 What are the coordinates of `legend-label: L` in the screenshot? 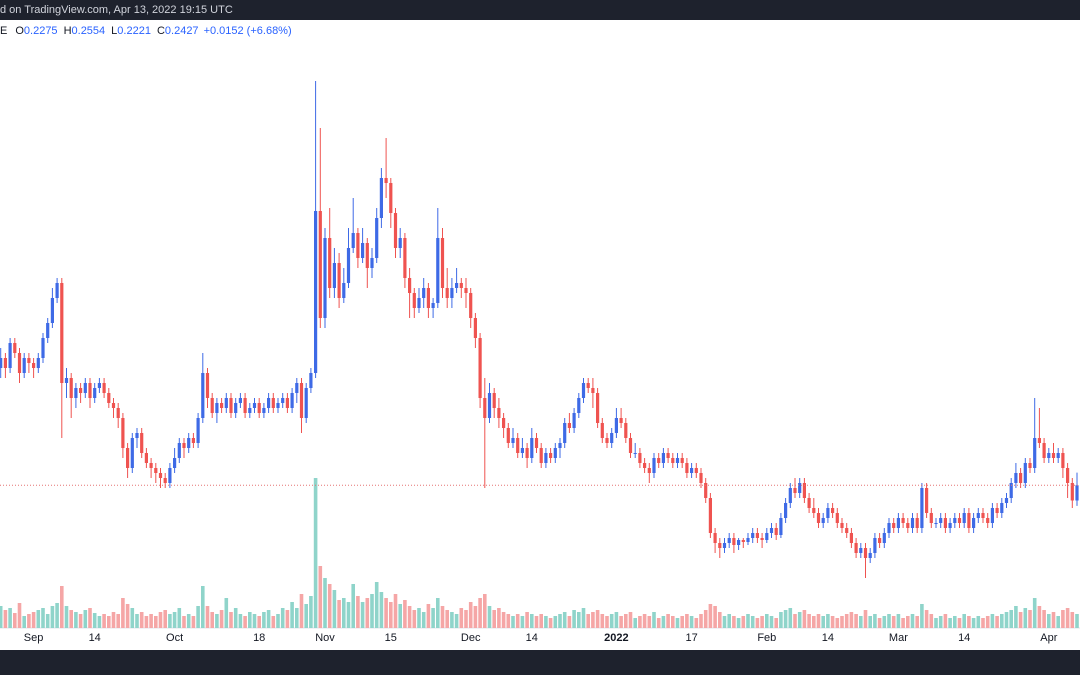 It's located at (114, 31).